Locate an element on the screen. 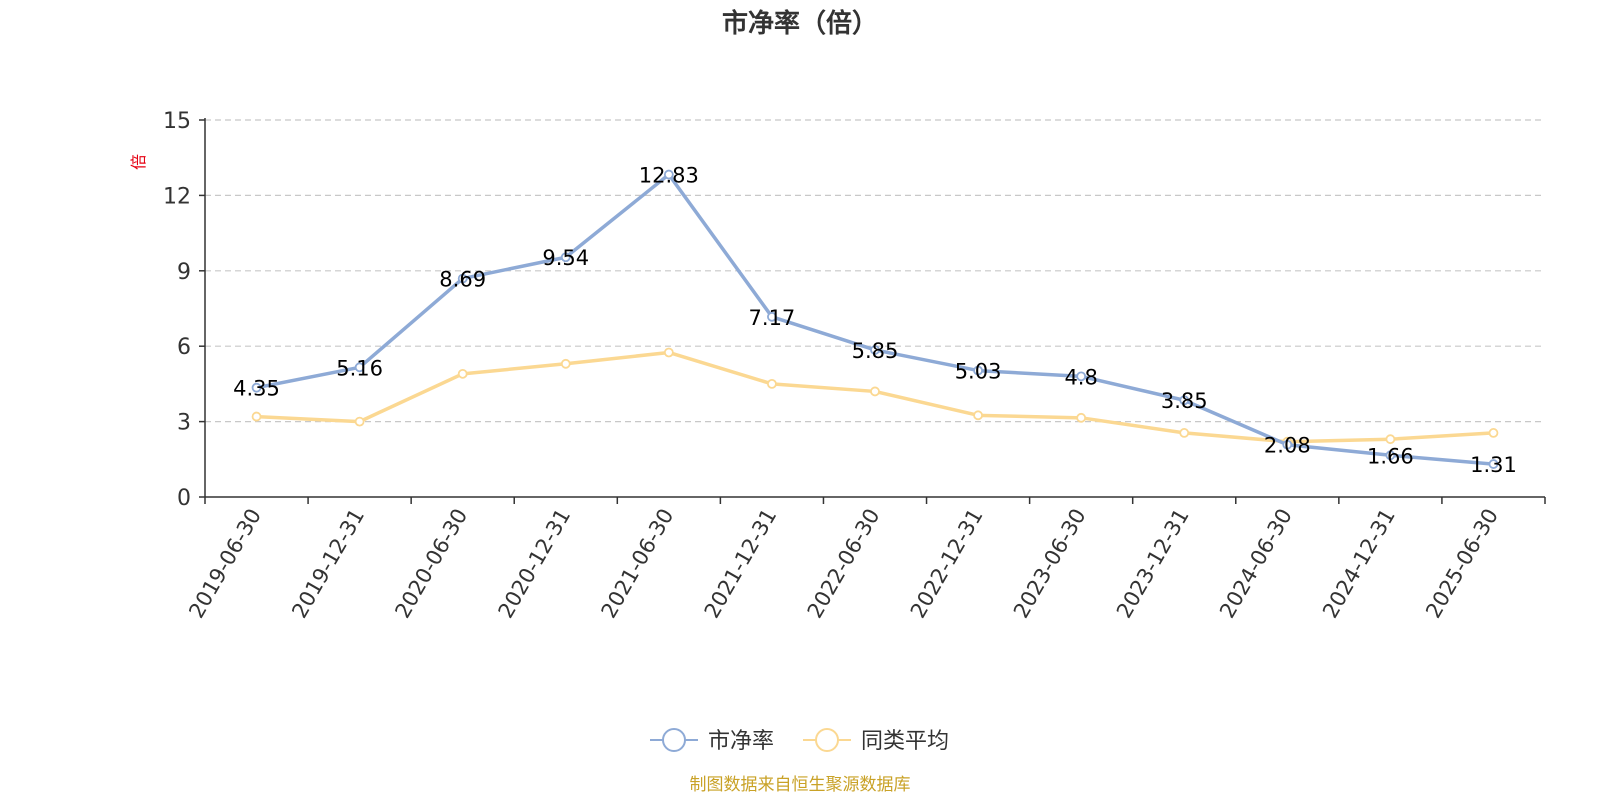  y-tick-label: 3 is located at coordinates (184, 423).